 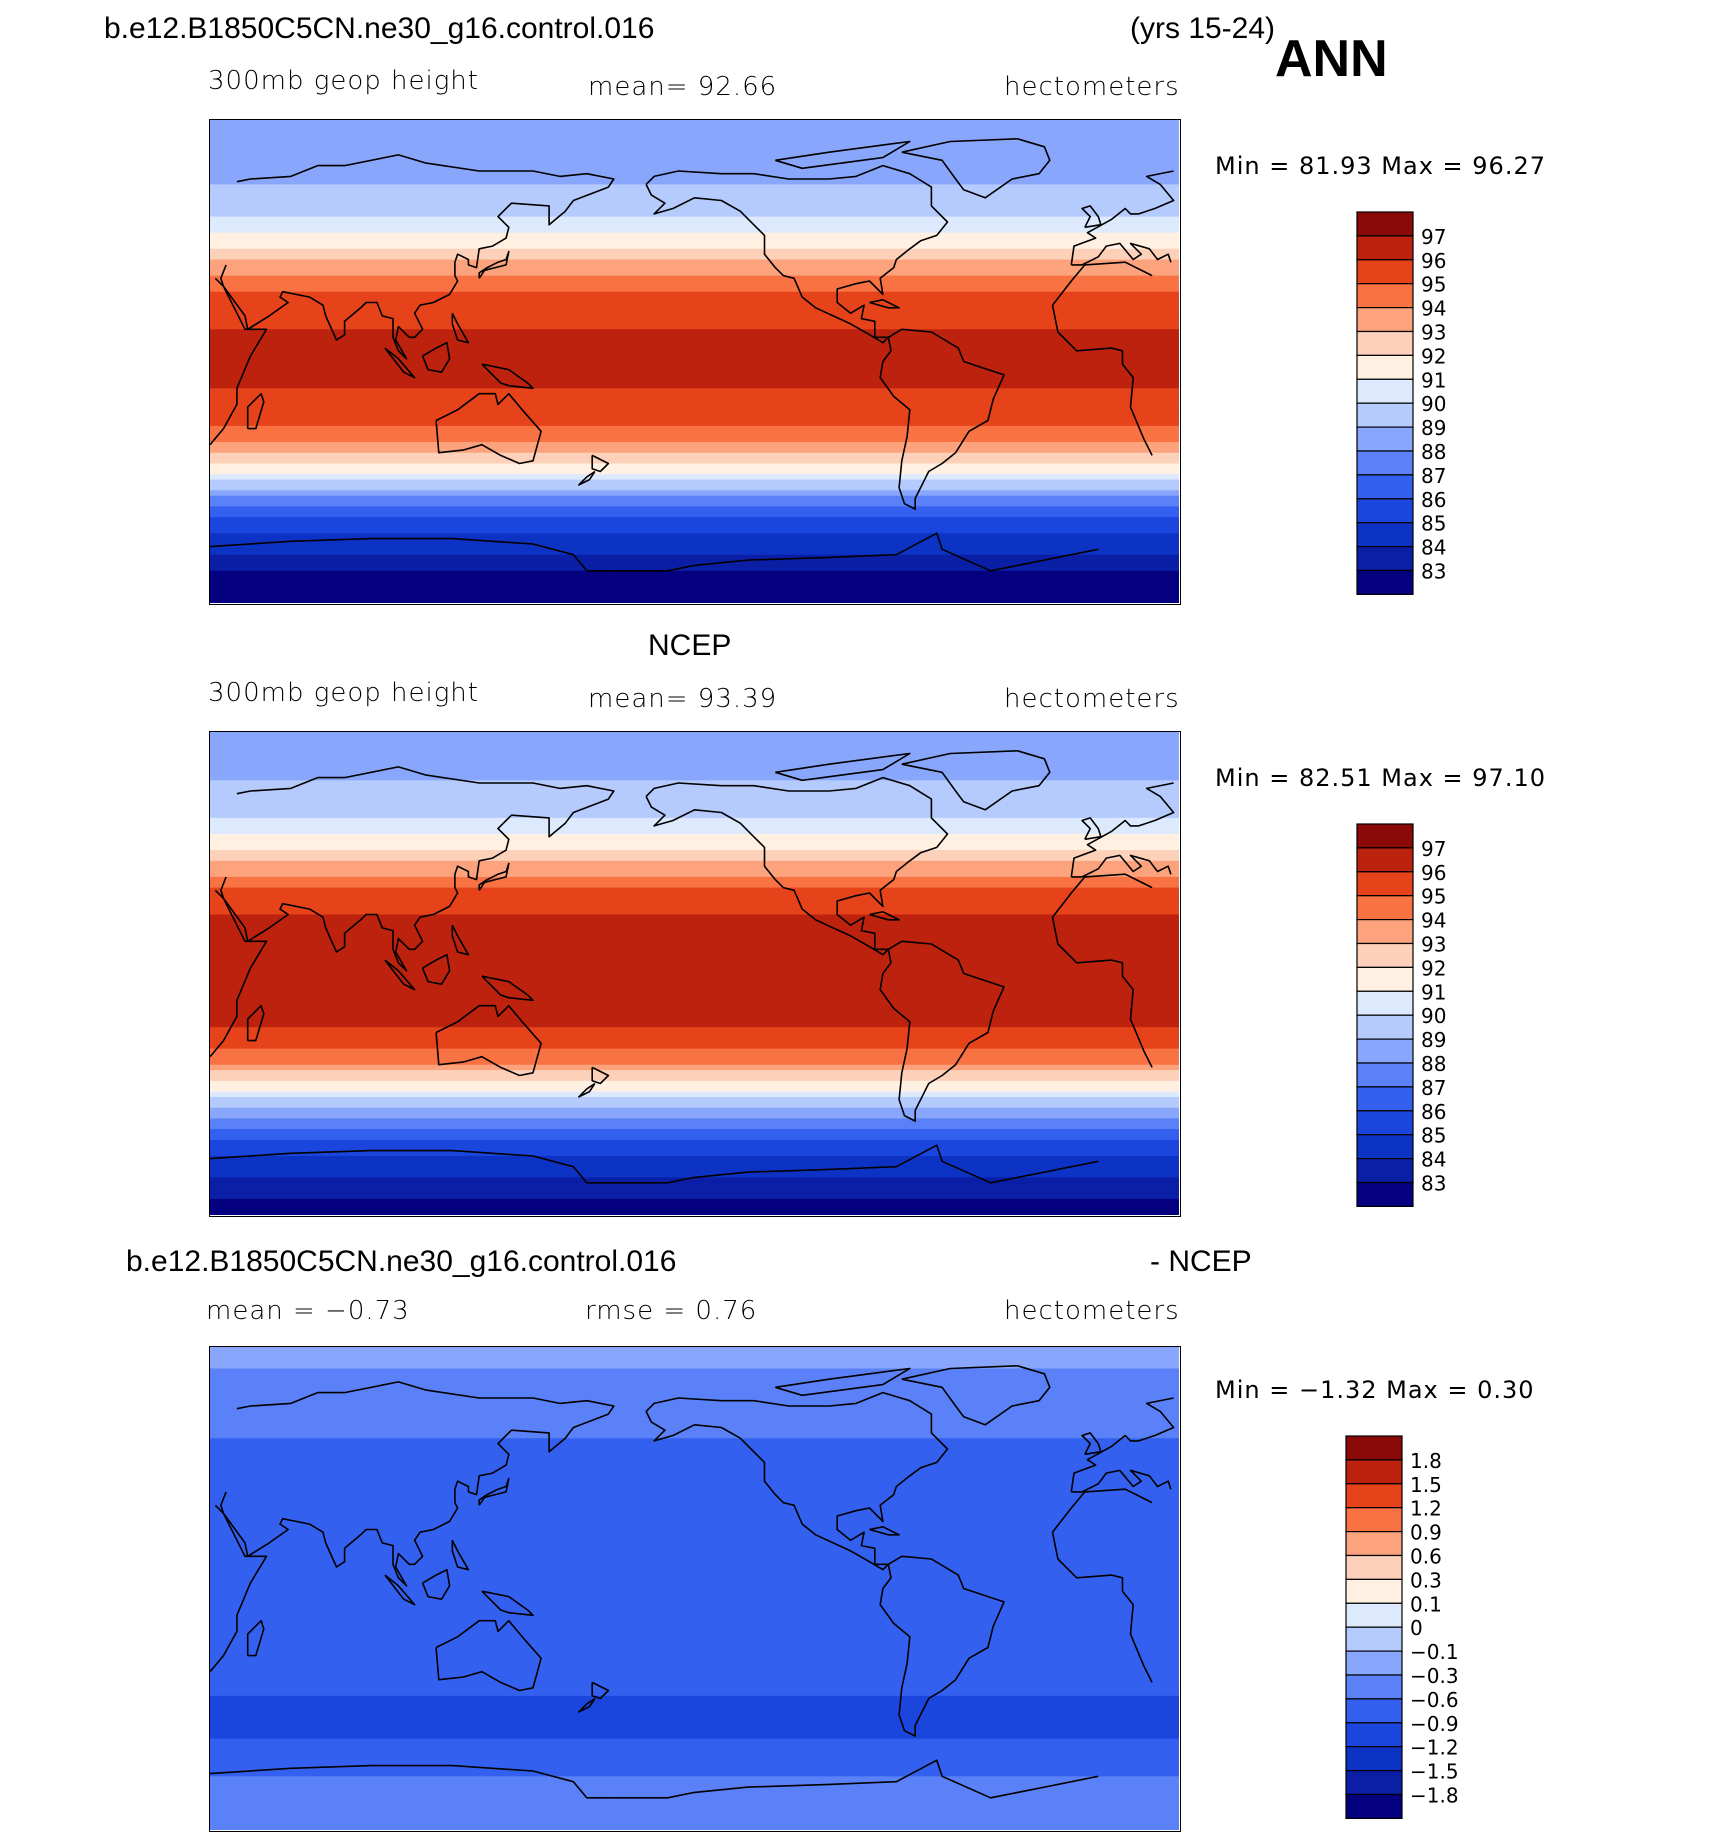 What do you see at coordinates (1331, 59) in the screenshot?
I see `season-label: ANN` at bounding box center [1331, 59].